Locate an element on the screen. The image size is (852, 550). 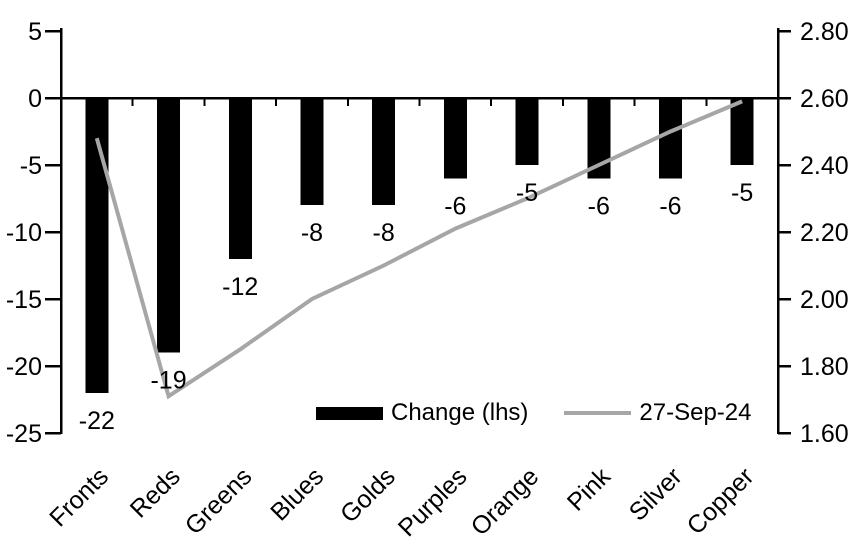
bar-value-label: -19 is located at coordinates (168, 381).